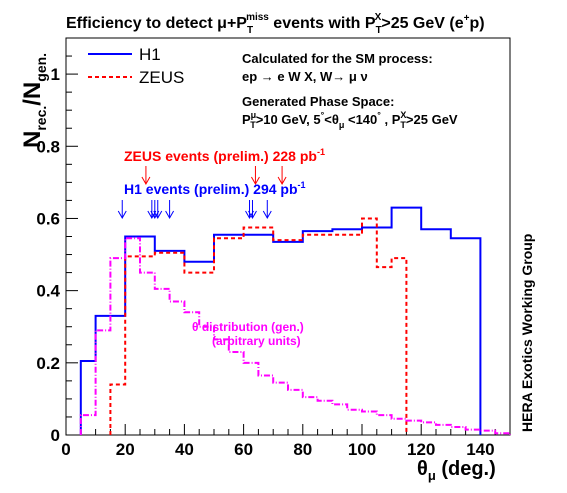 This screenshot has height=493, width=567. What do you see at coordinates (322, 23) in the screenshot?
I see `title-part-mid: events with P` at bounding box center [322, 23].